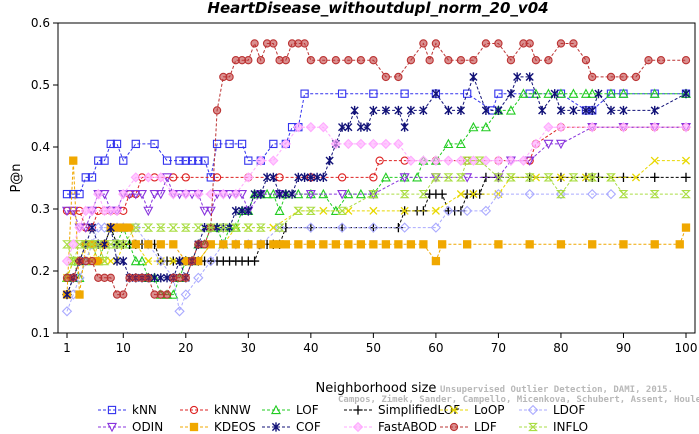 This screenshot has width=699, height=434. I want to click on legend-label-fastabod: FastABOD, so click(407, 427).